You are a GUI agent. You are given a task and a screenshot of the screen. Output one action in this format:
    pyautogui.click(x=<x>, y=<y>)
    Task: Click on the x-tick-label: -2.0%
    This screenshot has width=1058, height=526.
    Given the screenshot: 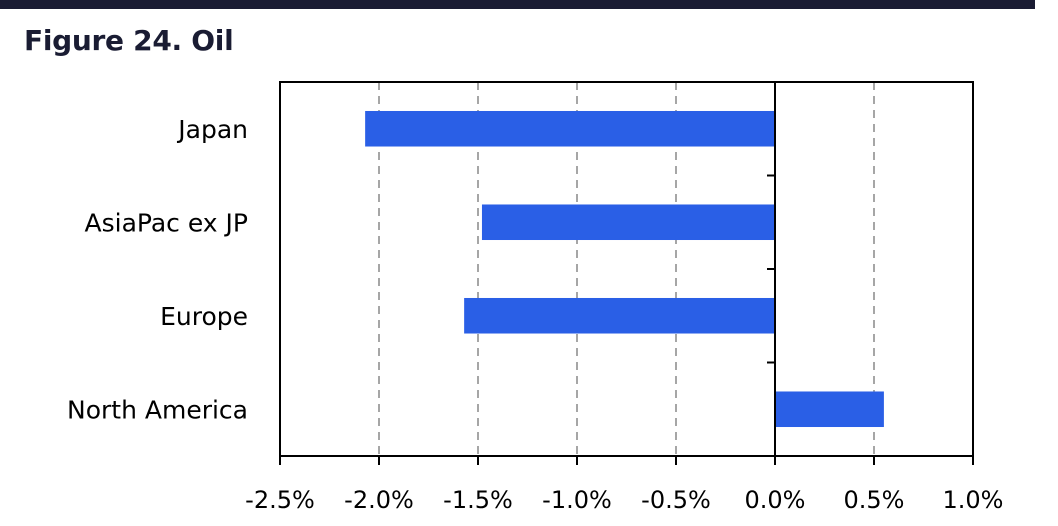 What is the action you would take?
    pyautogui.click(x=379, y=500)
    